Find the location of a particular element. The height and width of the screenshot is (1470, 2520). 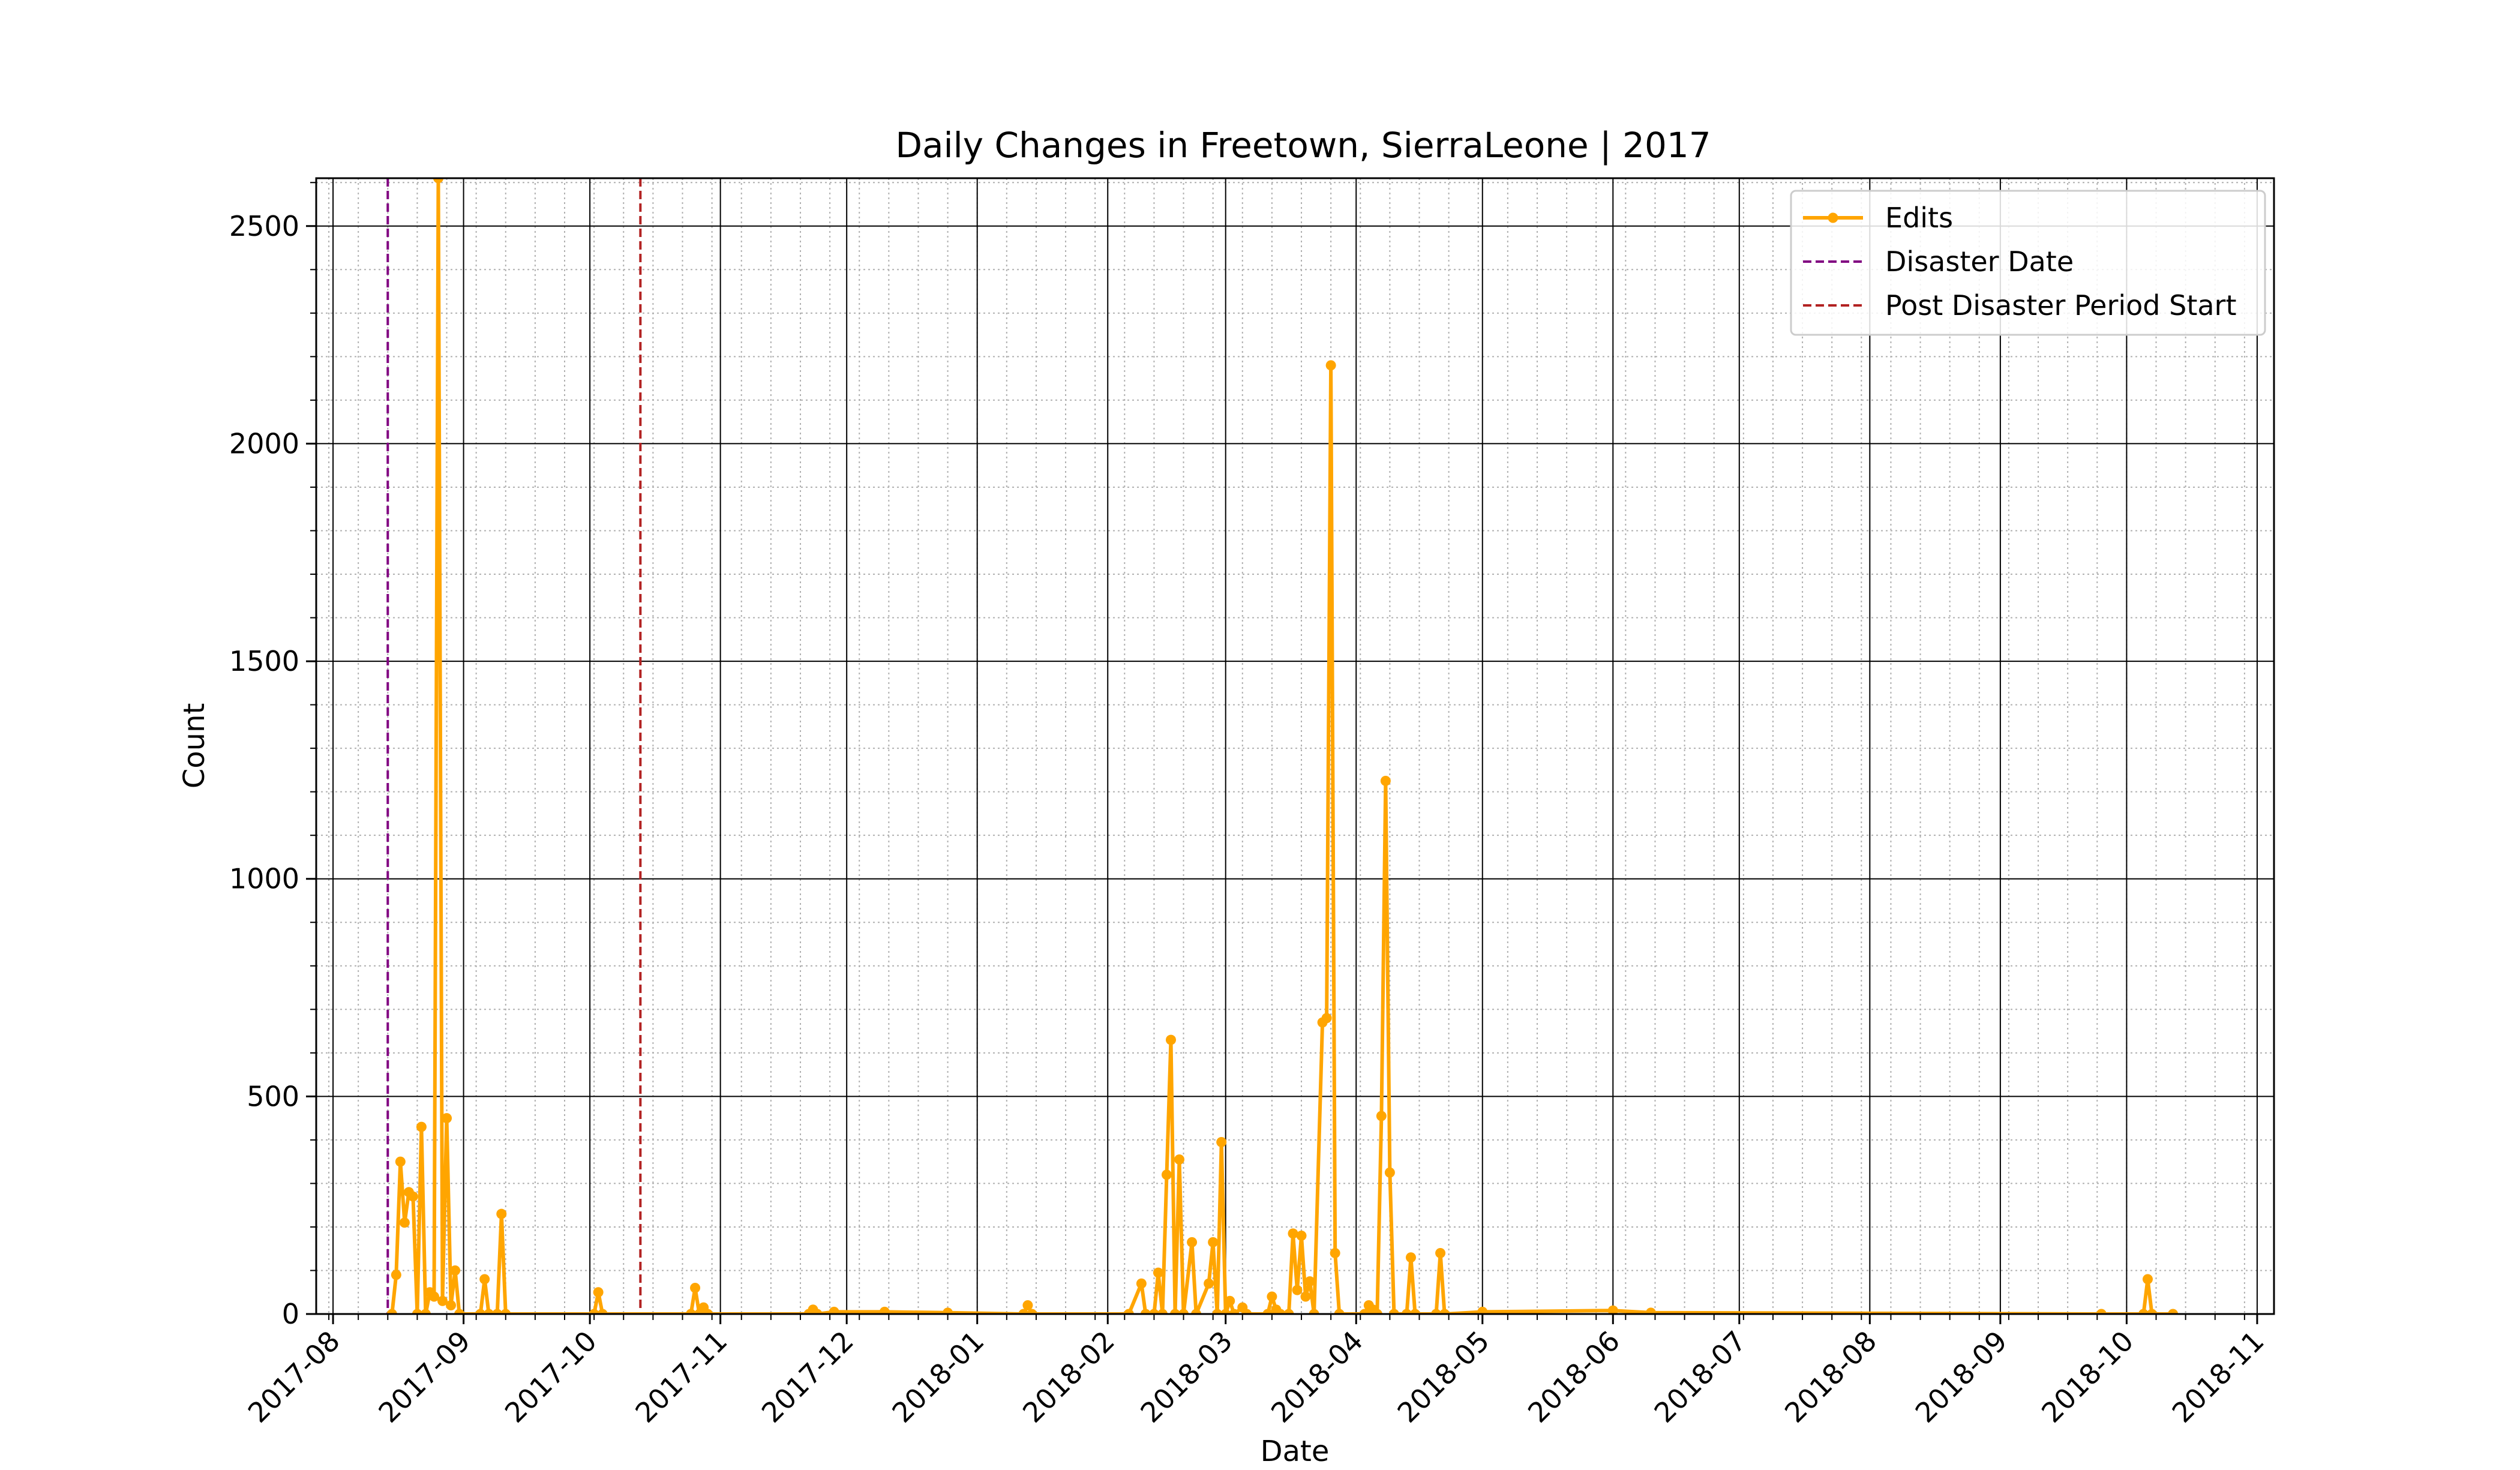

legend-box is located at coordinates (2028, 263).